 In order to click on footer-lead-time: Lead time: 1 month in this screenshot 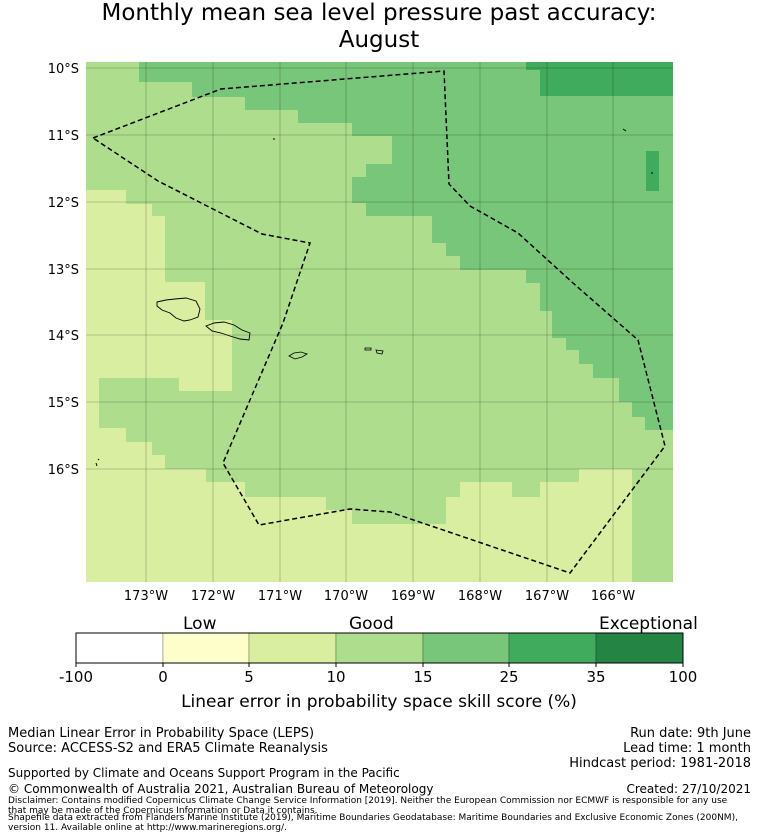, I will do `click(687, 748)`.